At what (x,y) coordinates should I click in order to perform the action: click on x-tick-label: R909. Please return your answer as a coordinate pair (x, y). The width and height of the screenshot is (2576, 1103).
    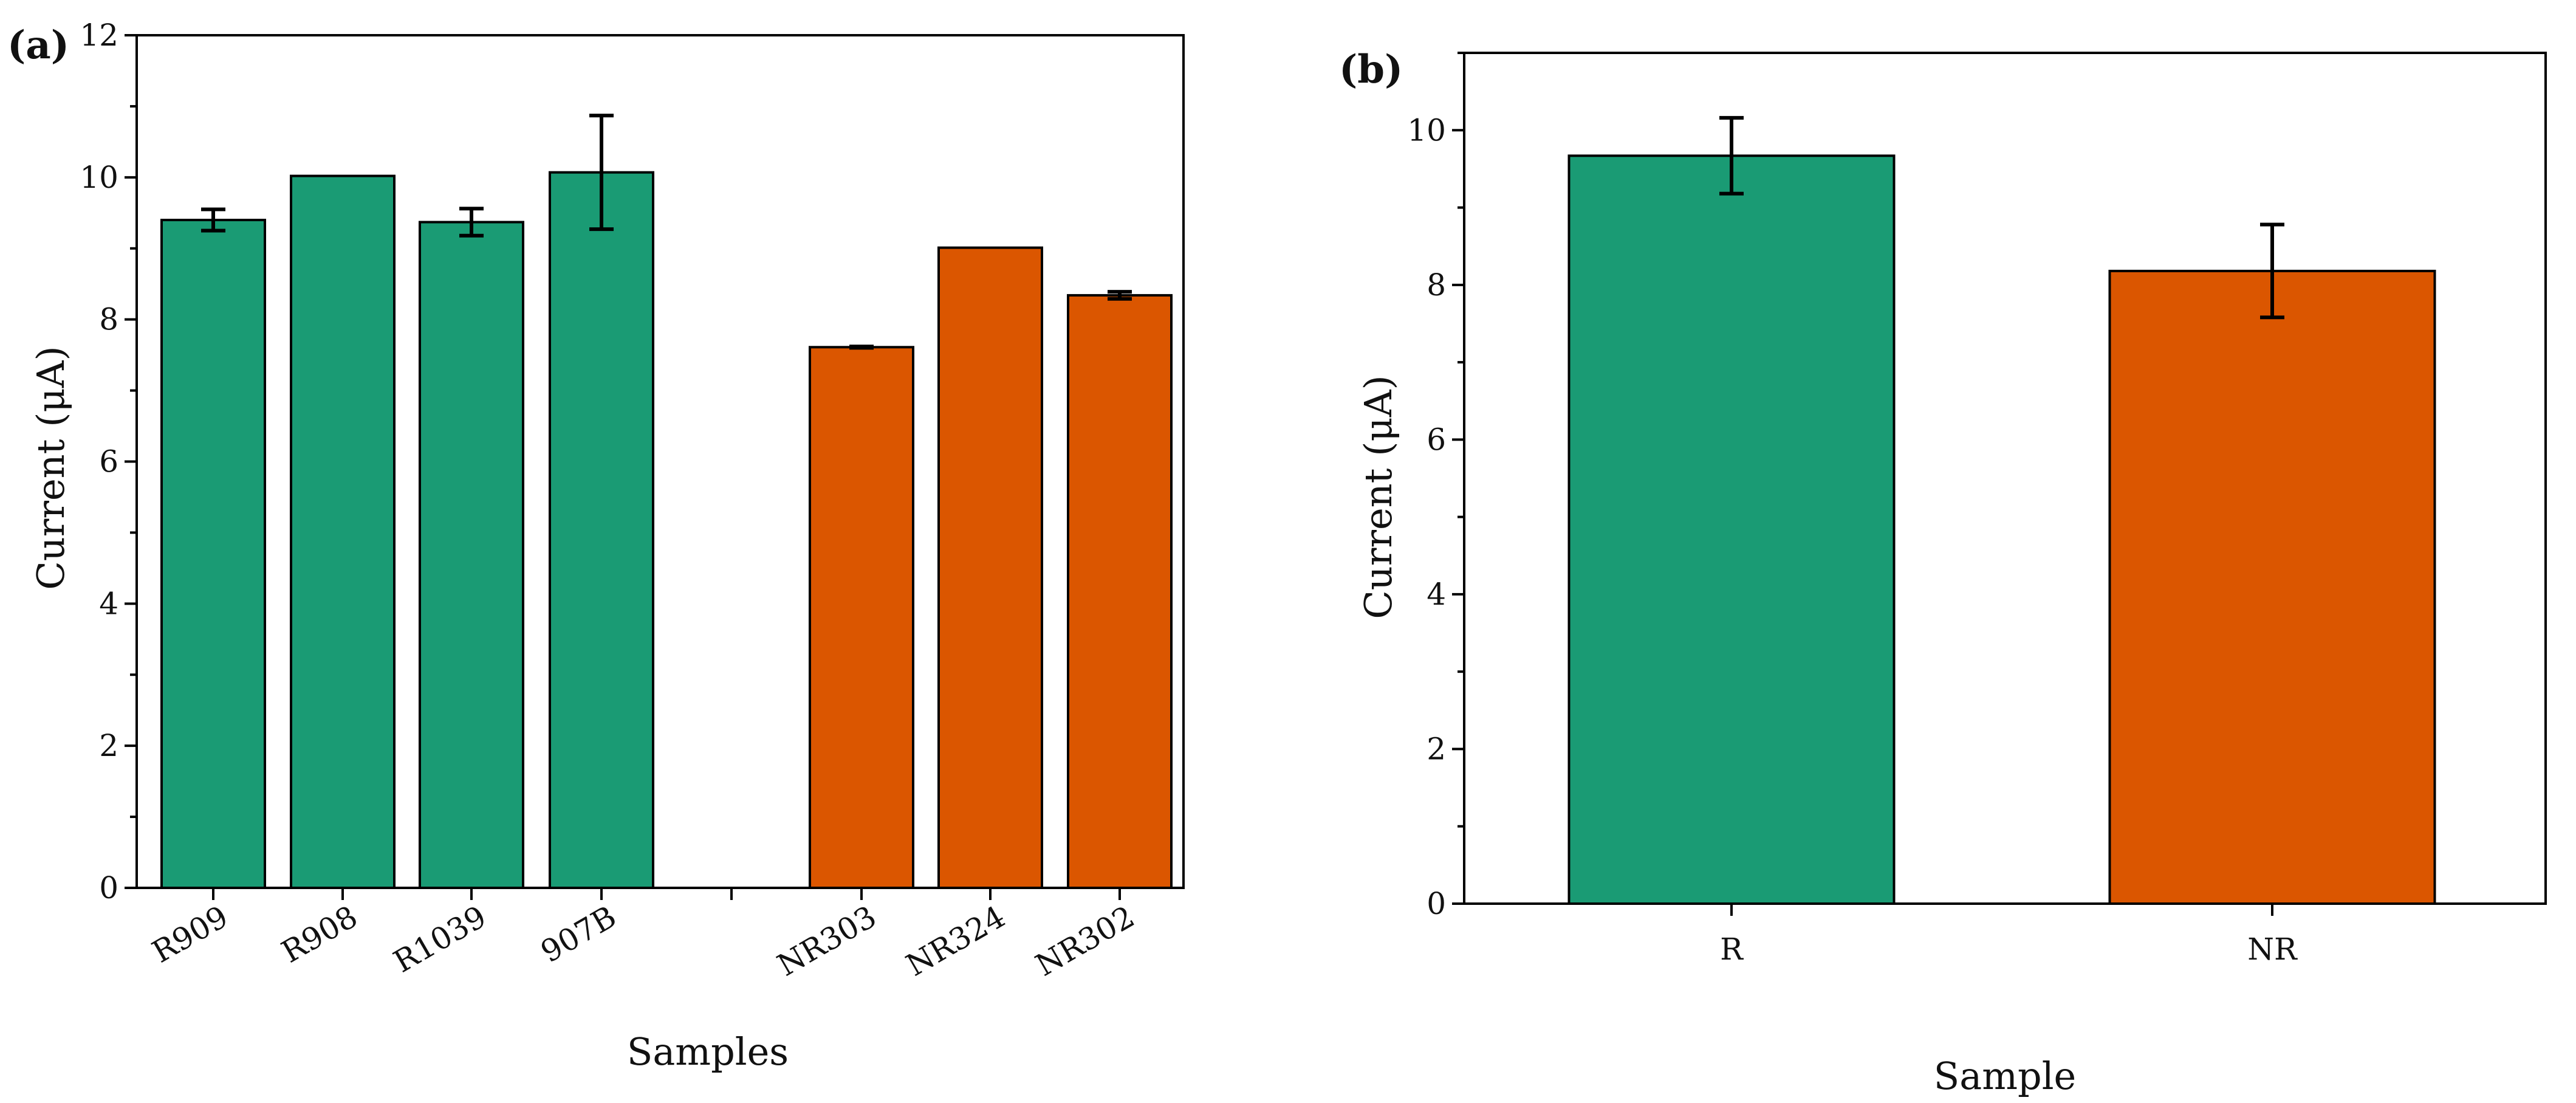
    Looking at the image, I should click on (190, 934).